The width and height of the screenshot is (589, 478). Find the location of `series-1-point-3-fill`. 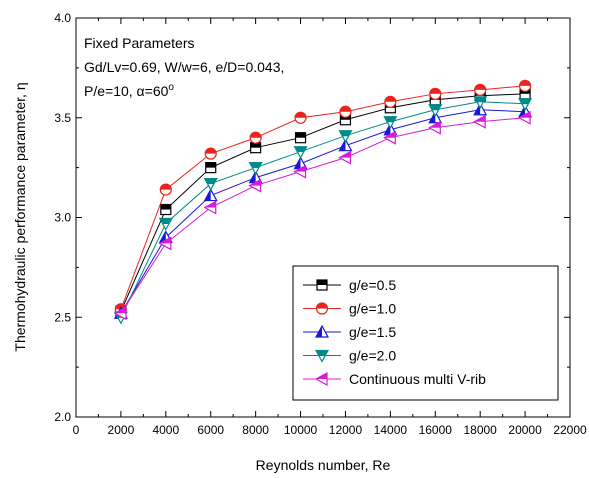

series-1-point-3-fill is located at coordinates (210, 165).